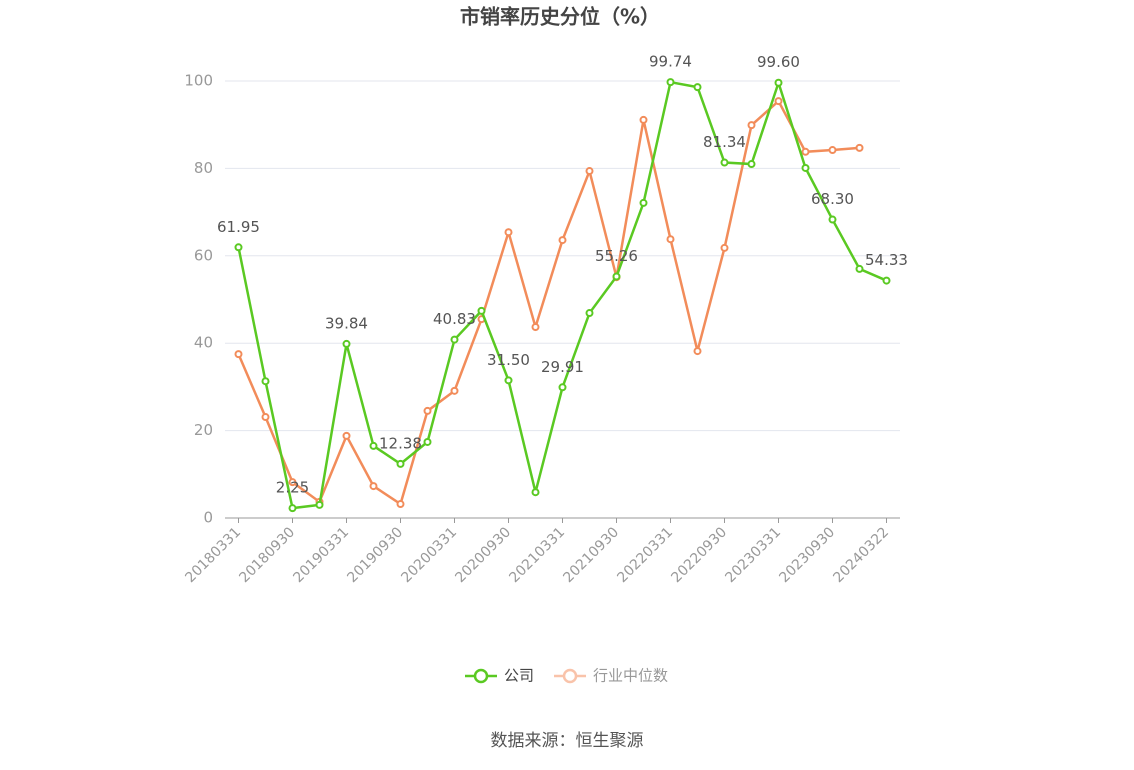 The image size is (1134, 770). I want to click on legend-label: 公司, so click(519, 676).